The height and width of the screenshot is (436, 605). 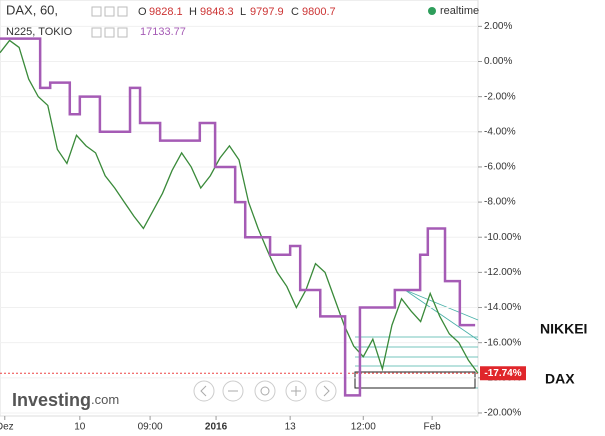 I want to click on low-label: L, so click(x=243, y=12).